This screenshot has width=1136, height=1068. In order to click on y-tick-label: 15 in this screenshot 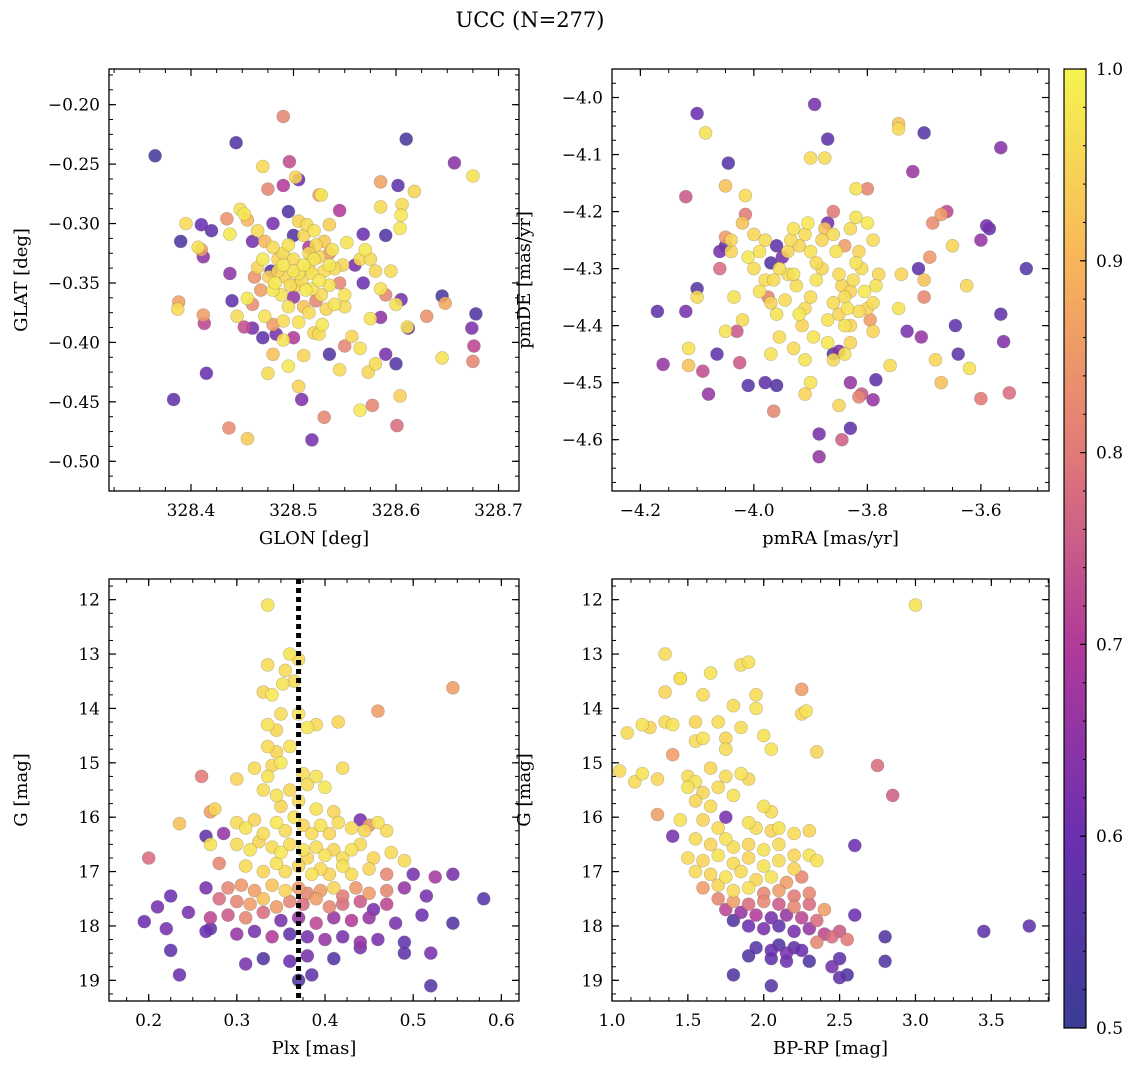, I will do `click(592, 764)`.